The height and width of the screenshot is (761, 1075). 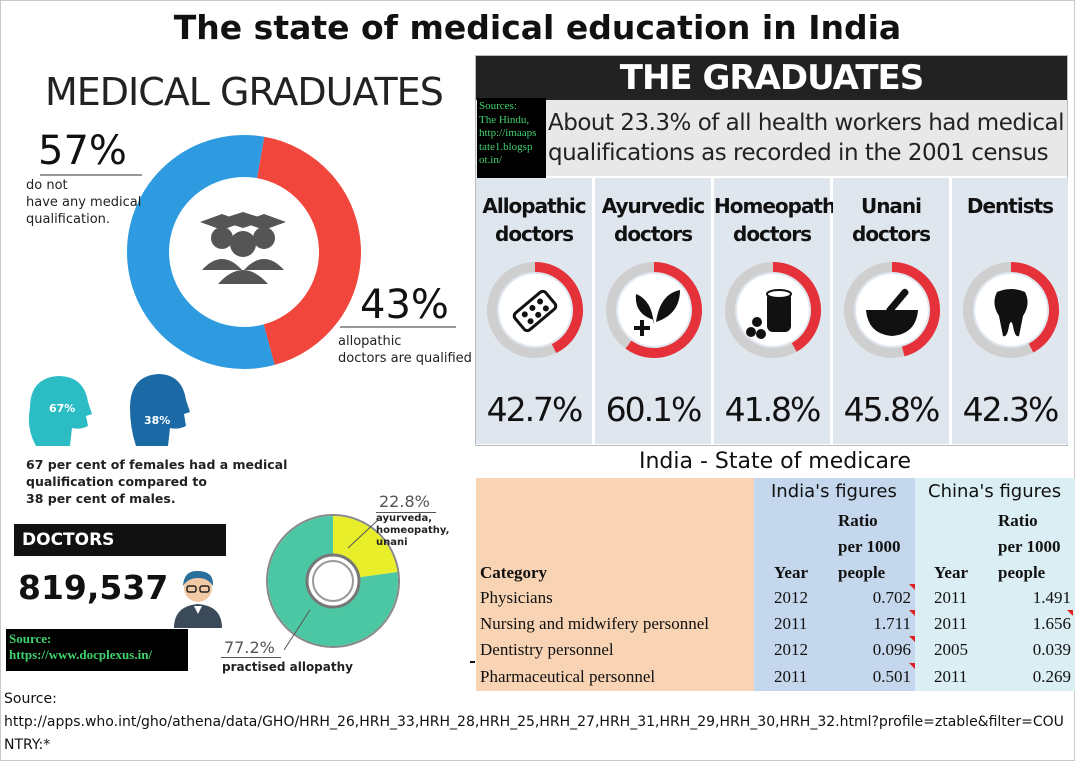 What do you see at coordinates (995, 584) in the screenshot?
I see `china-column-bg` at bounding box center [995, 584].